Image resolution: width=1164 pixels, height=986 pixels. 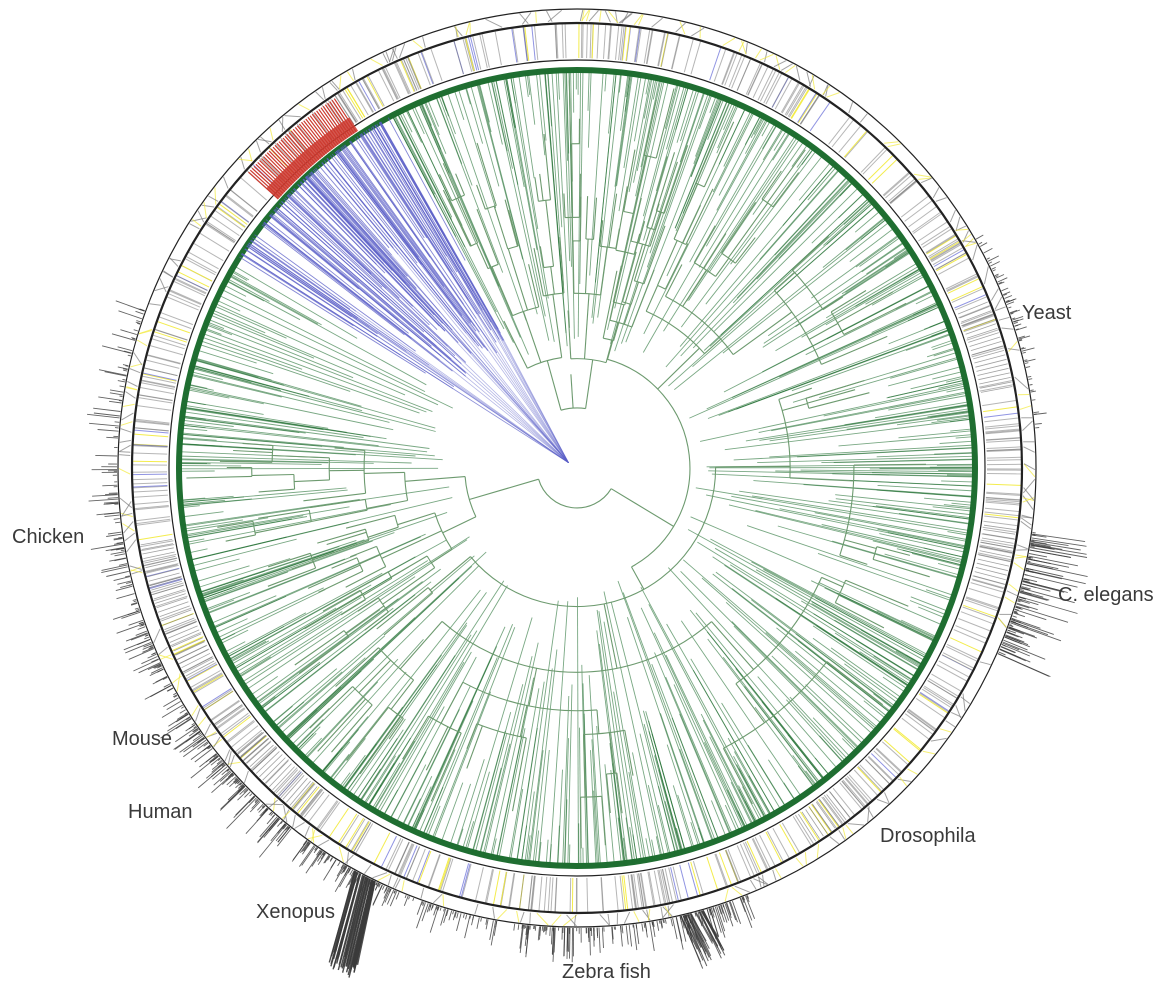 What do you see at coordinates (1106, 595) in the screenshot?
I see `label-c-elegans: C. elegans` at bounding box center [1106, 595].